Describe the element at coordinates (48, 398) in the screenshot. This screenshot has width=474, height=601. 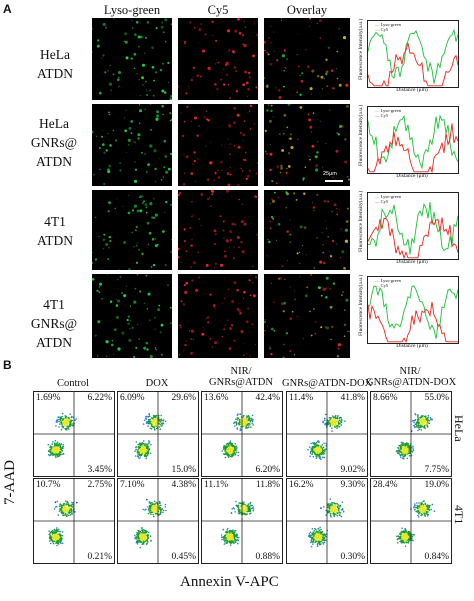
I see `quadrant-upper-left-value: 1.69%` at that location.